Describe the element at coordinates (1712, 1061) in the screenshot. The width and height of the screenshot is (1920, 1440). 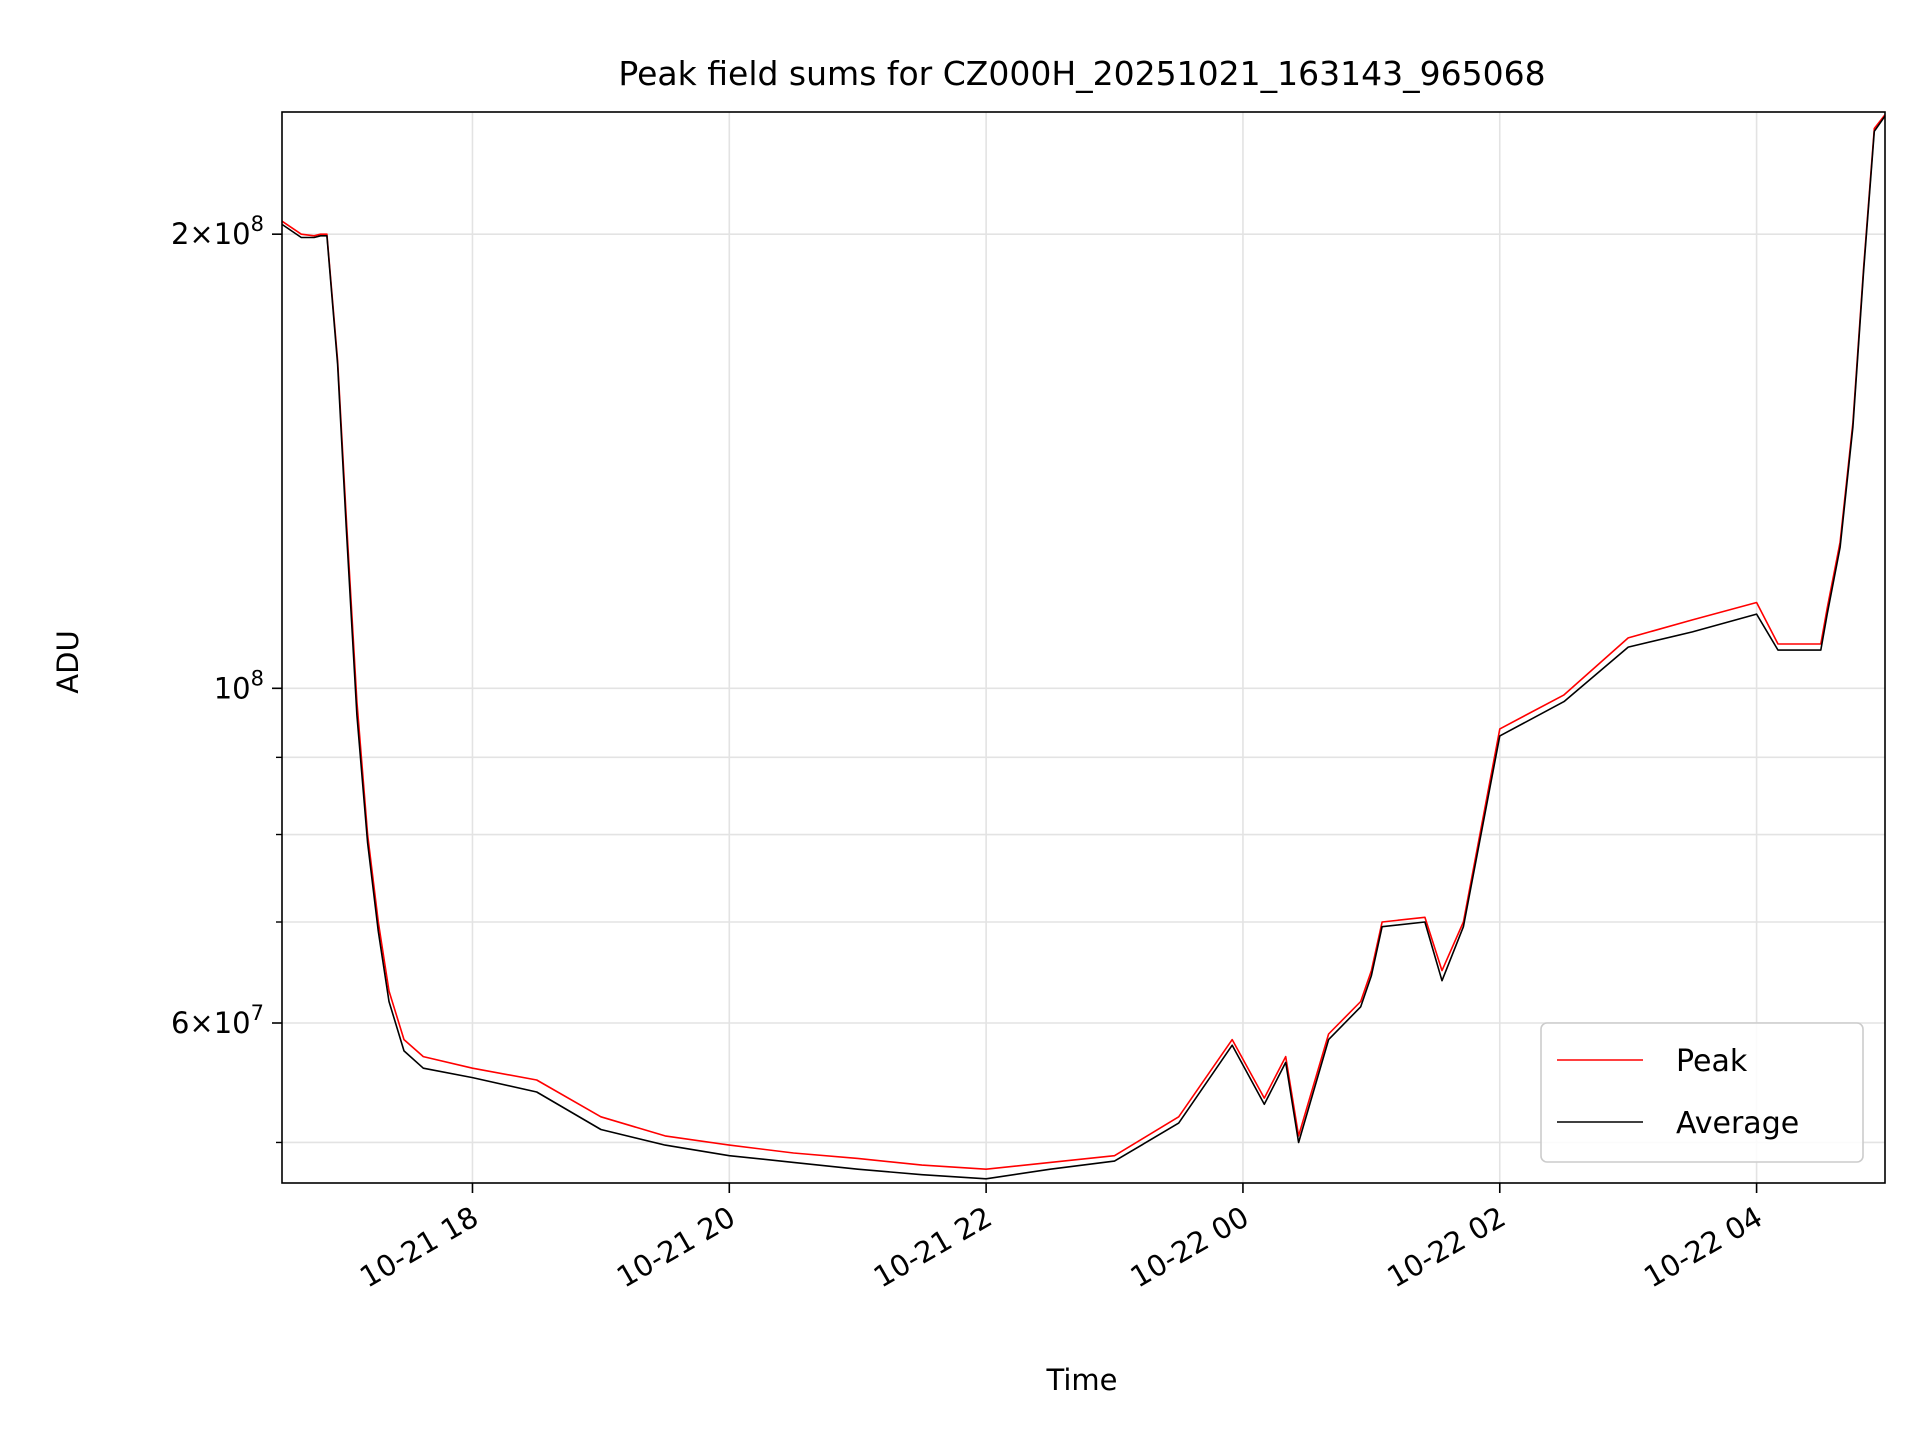
I see `legend-label-peak: Peak` at that location.